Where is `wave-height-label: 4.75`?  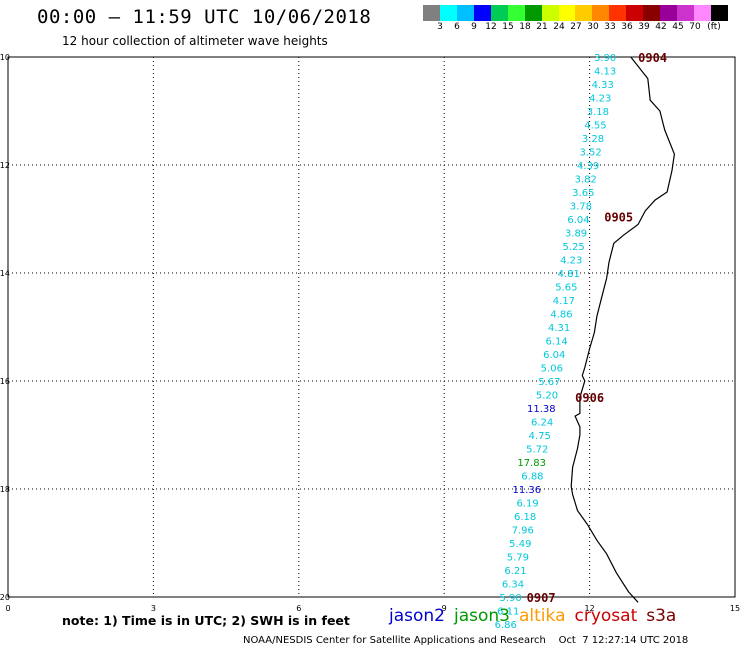
wave-height-label: 4.75 is located at coordinates (540, 436).